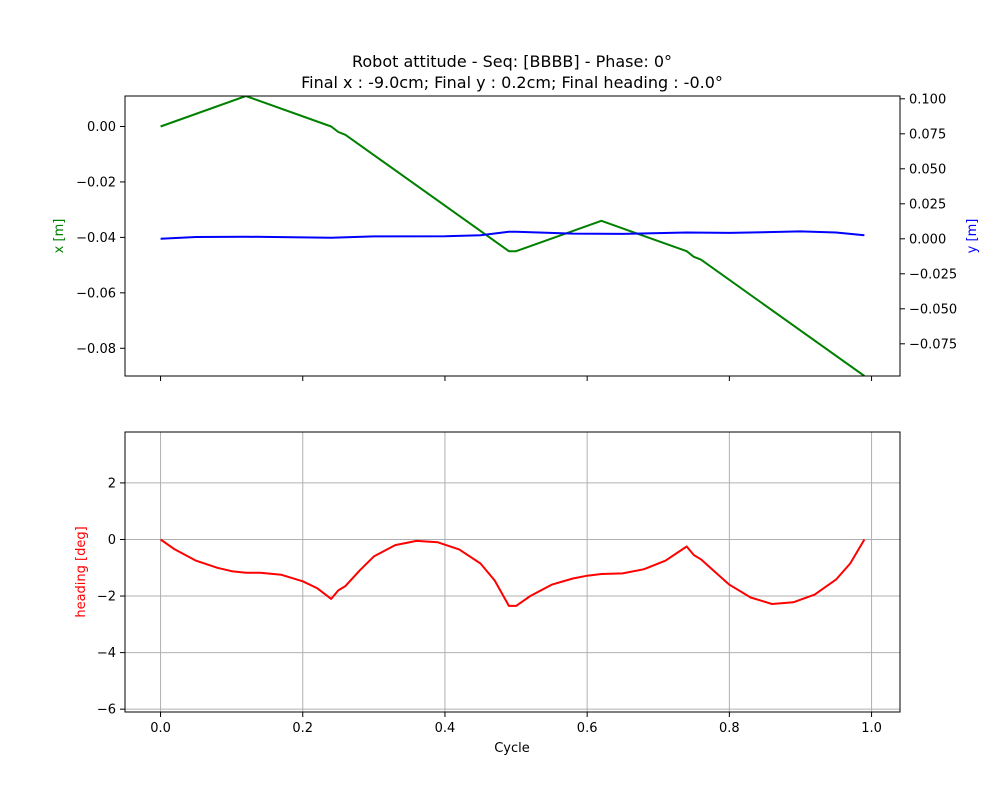  I want to click on right-y-tick-label: 0.025, so click(927, 204).